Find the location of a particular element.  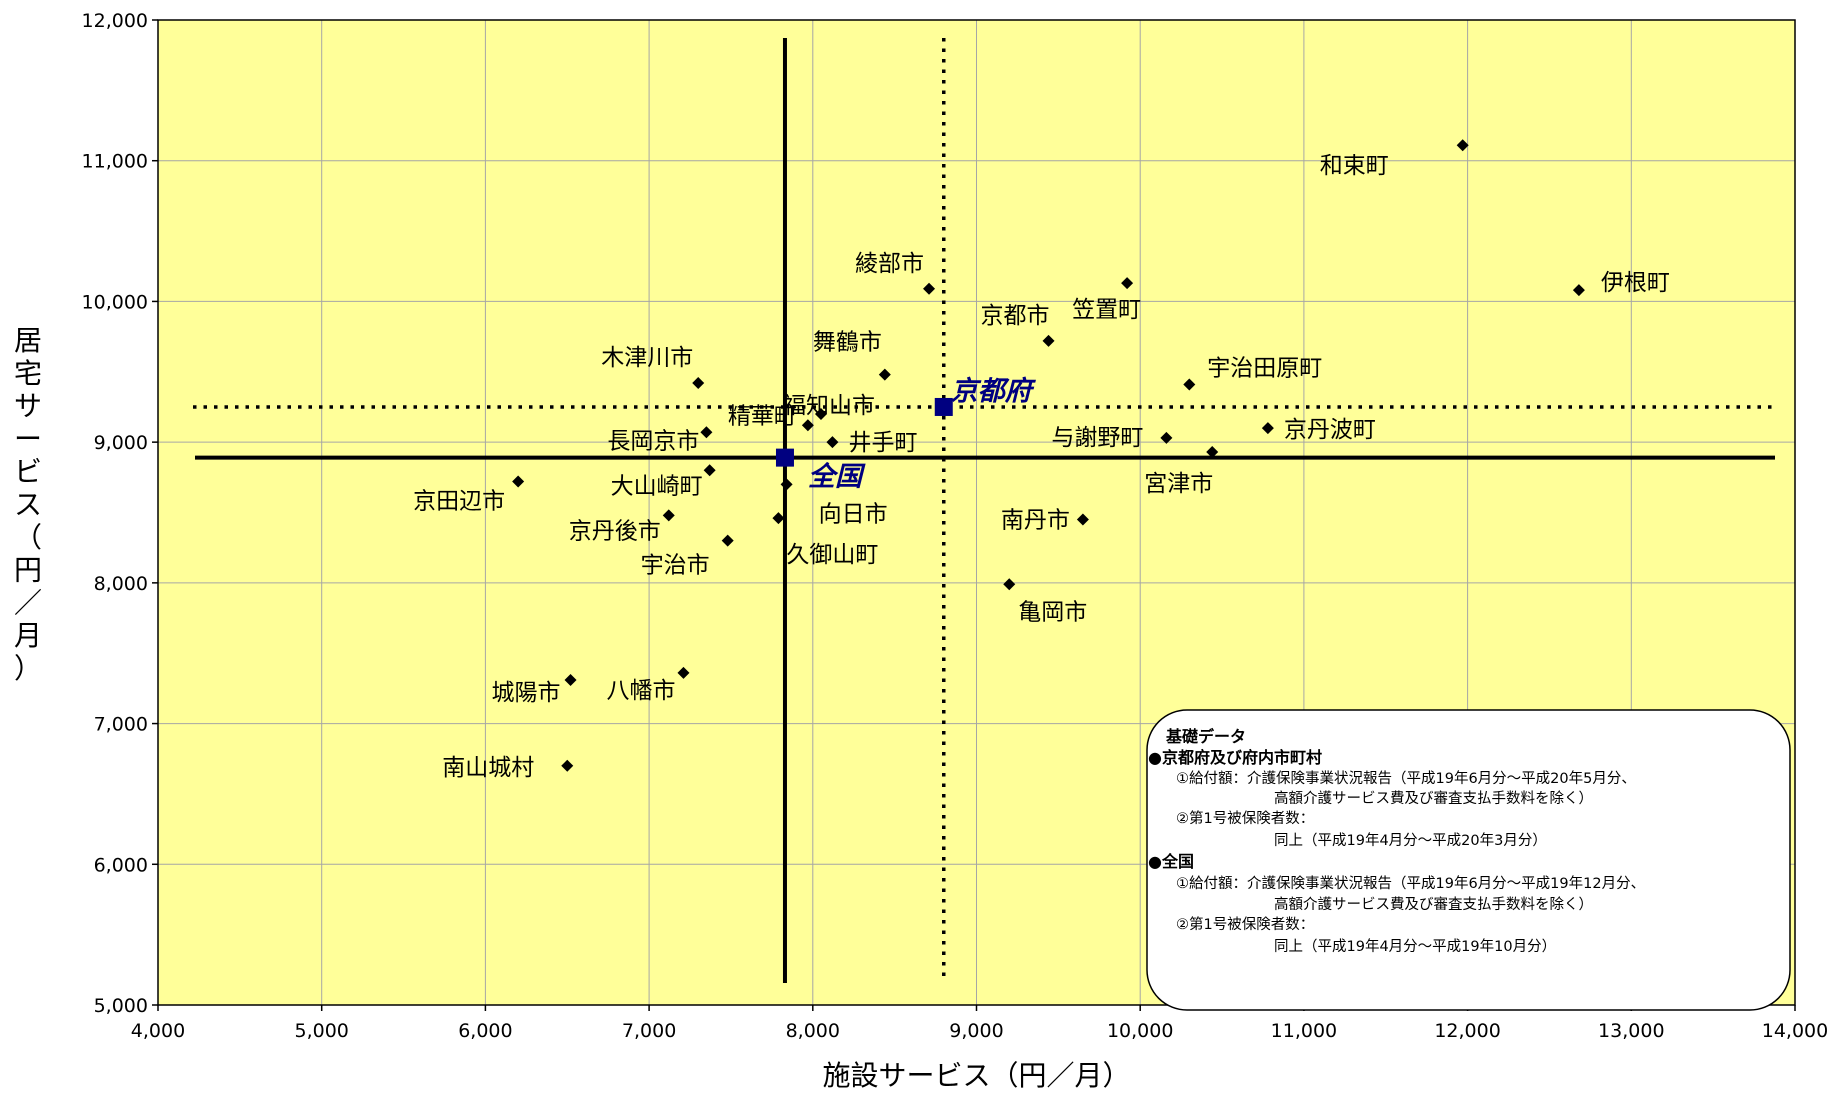

x-tick-label: 5,000 is located at coordinates (321, 1031).